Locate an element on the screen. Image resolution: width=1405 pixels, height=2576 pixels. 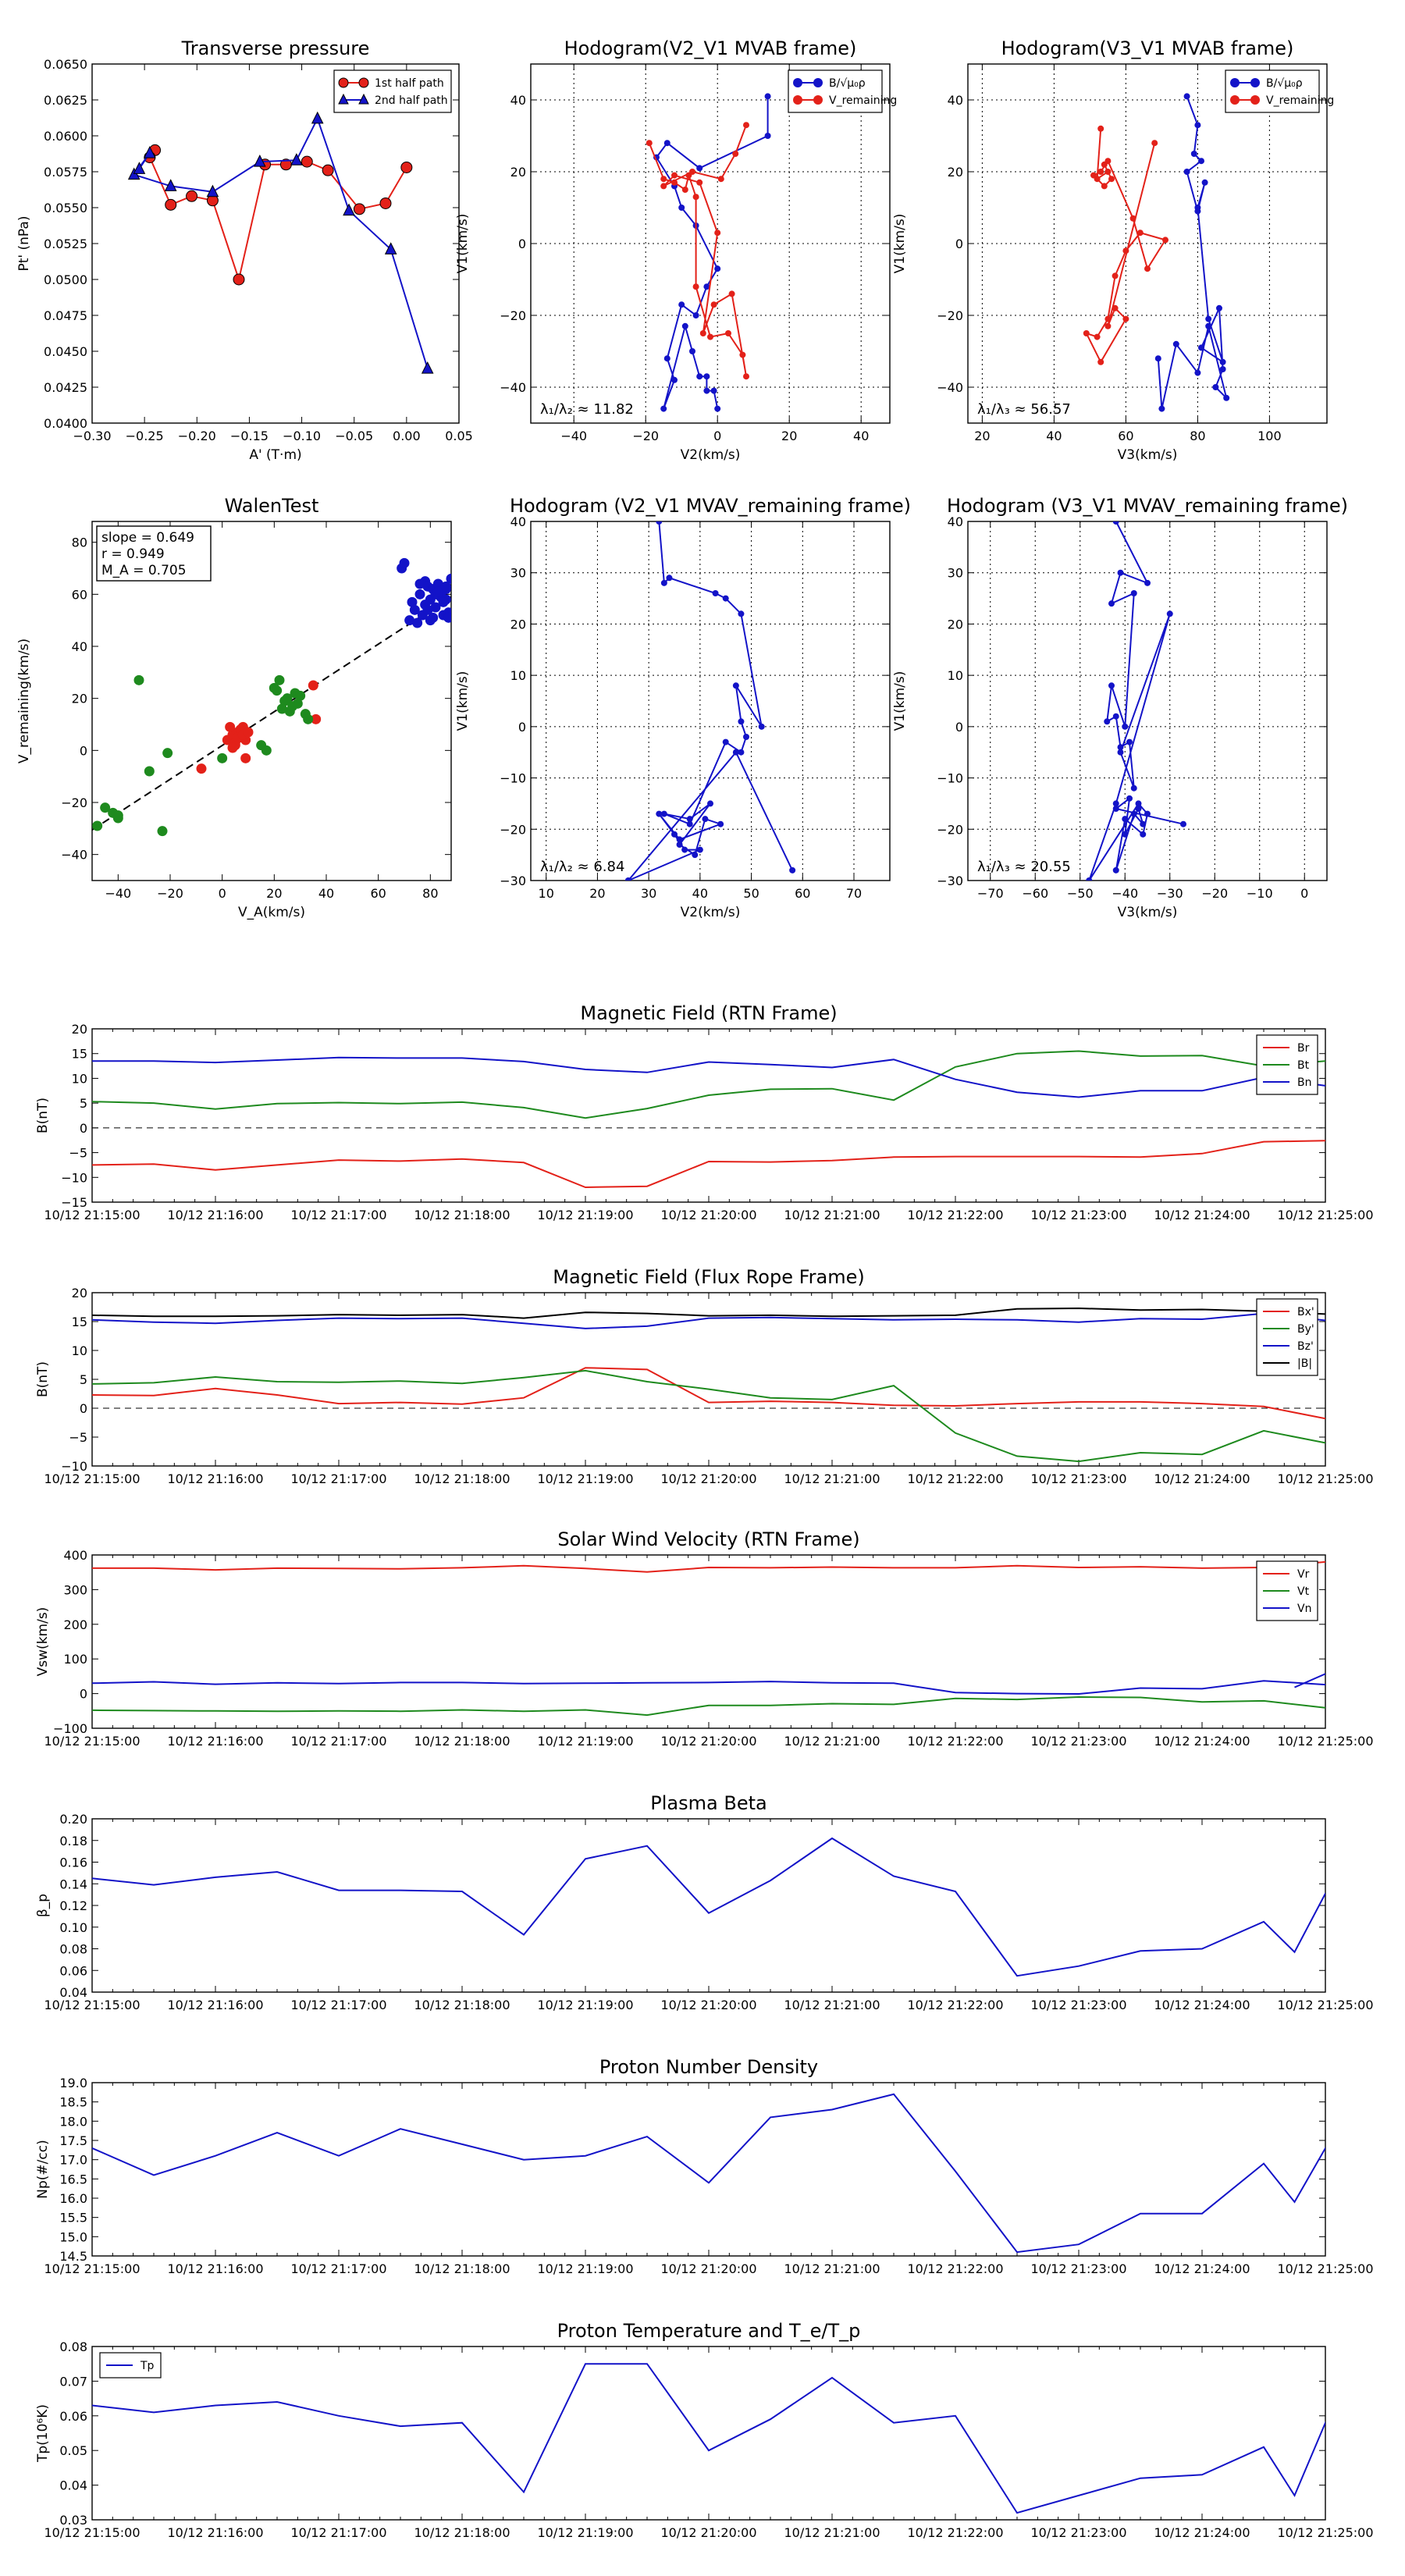
x-tick-label: 10/12 21:15:00 is located at coordinates (92, 1478).